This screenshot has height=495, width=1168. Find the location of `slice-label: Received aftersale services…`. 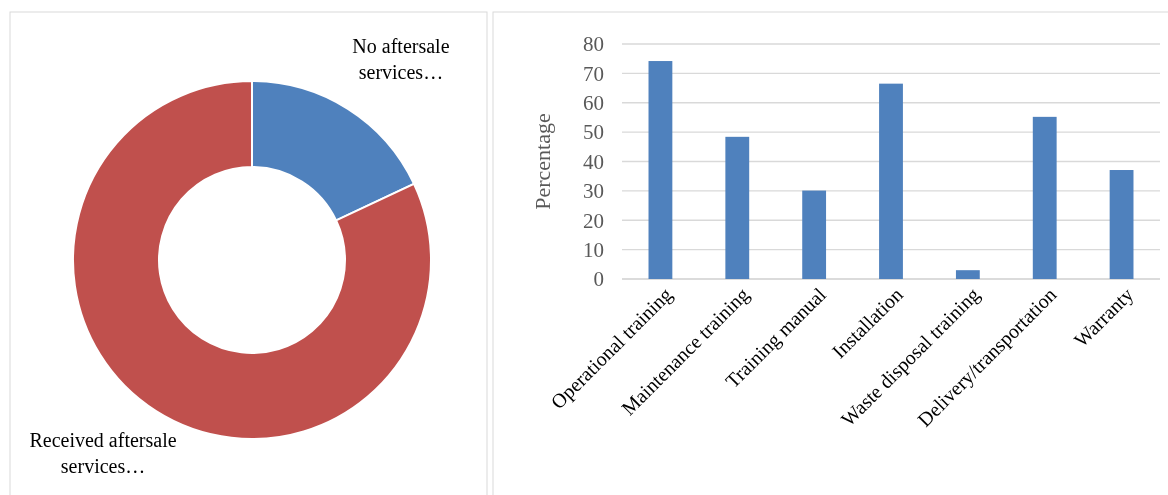

slice-label: Received aftersale services… is located at coordinates (103, 453).